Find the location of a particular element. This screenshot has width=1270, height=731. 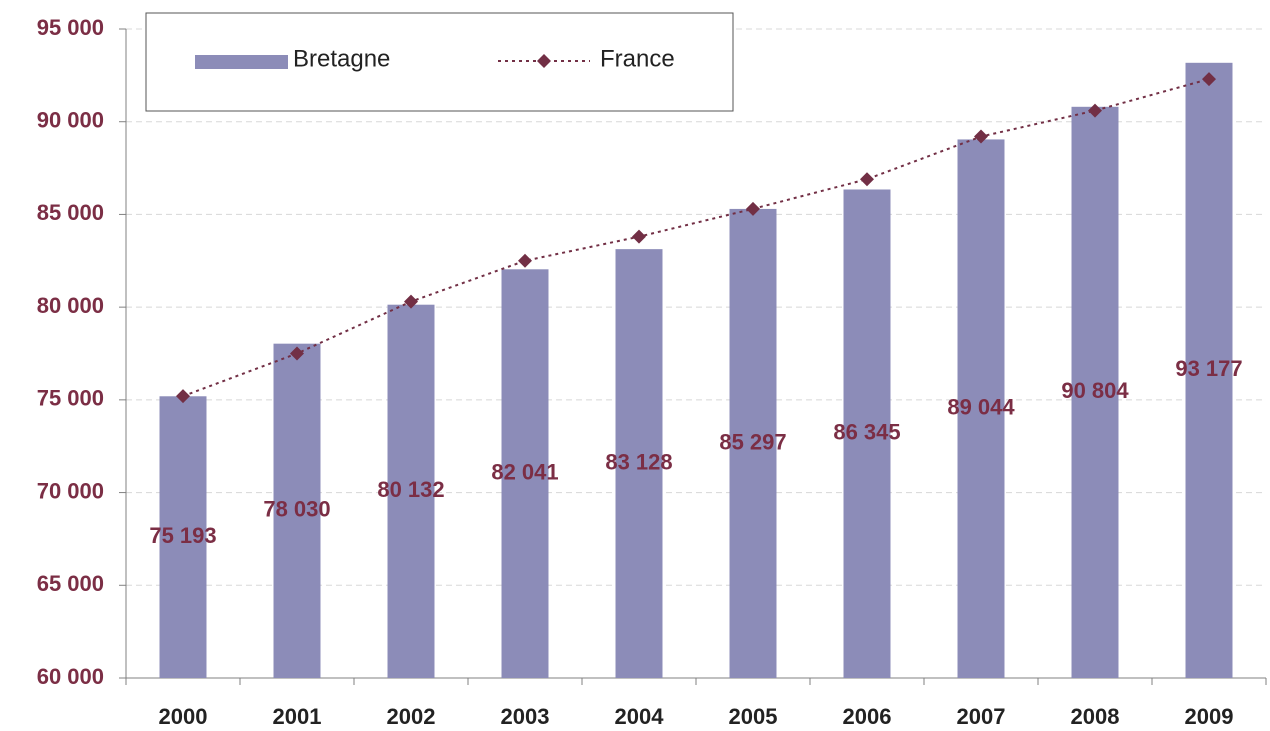

x-tick-label: 2008 is located at coordinates (1095, 716).